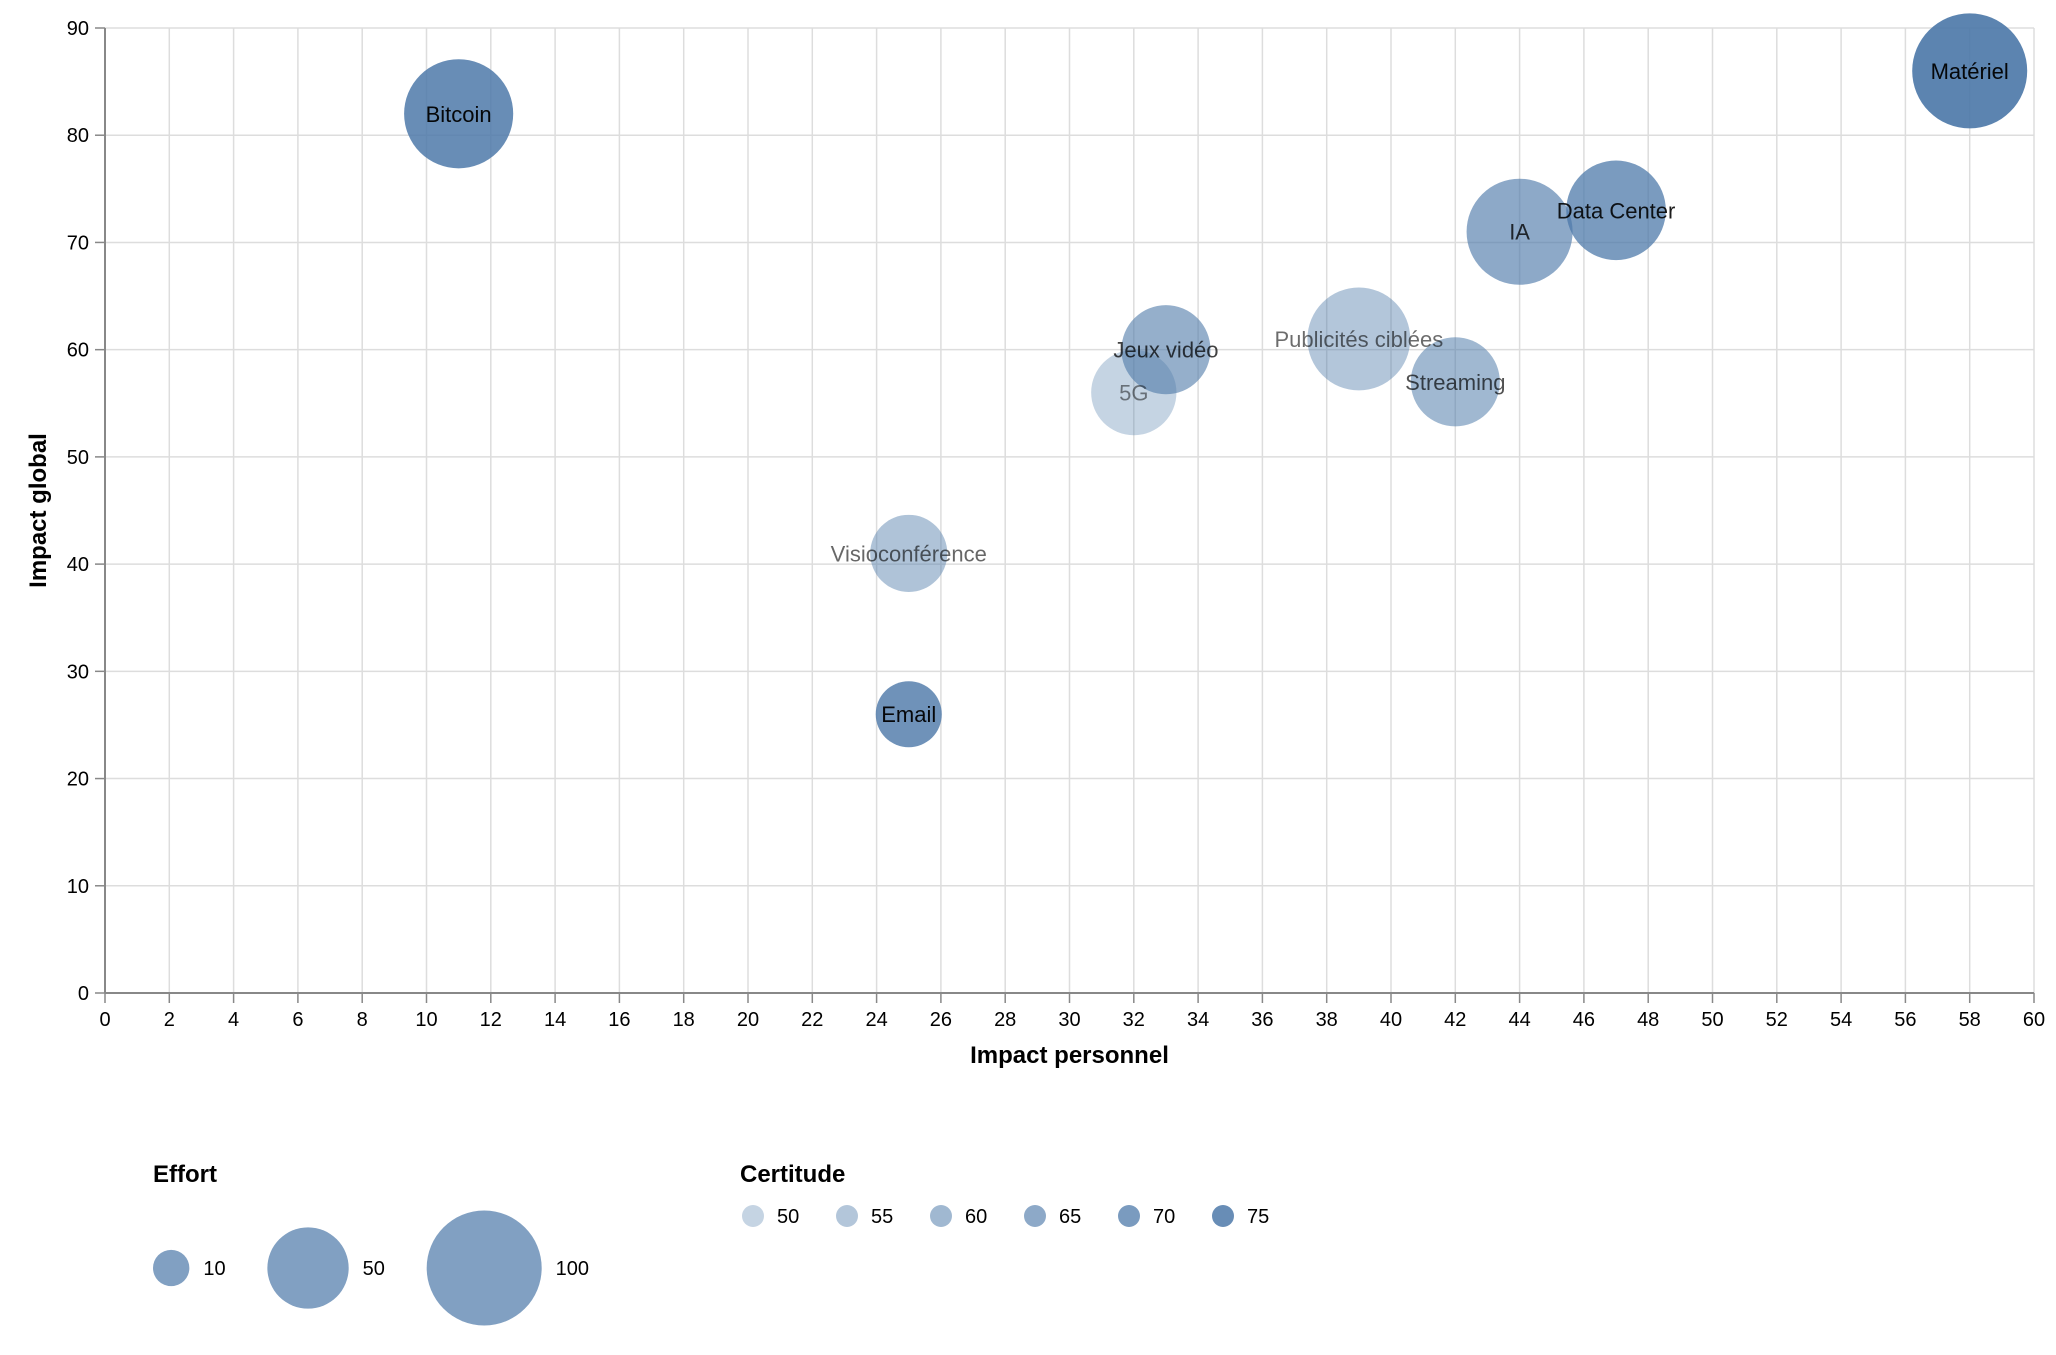 The image size is (2056, 1355). What do you see at coordinates (1905, 1020) in the screenshot?
I see `x-tick-label: 56` at bounding box center [1905, 1020].